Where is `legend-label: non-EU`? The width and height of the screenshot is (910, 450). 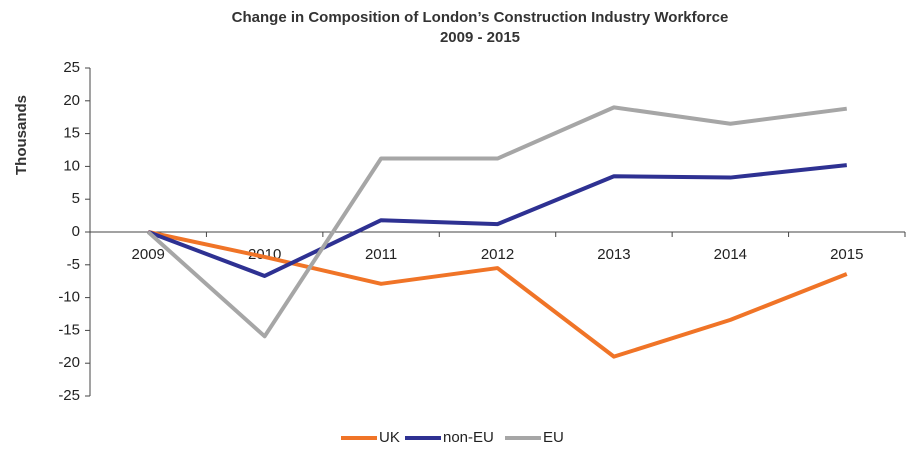
legend-label: non-EU is located at coordinates (468, 437).